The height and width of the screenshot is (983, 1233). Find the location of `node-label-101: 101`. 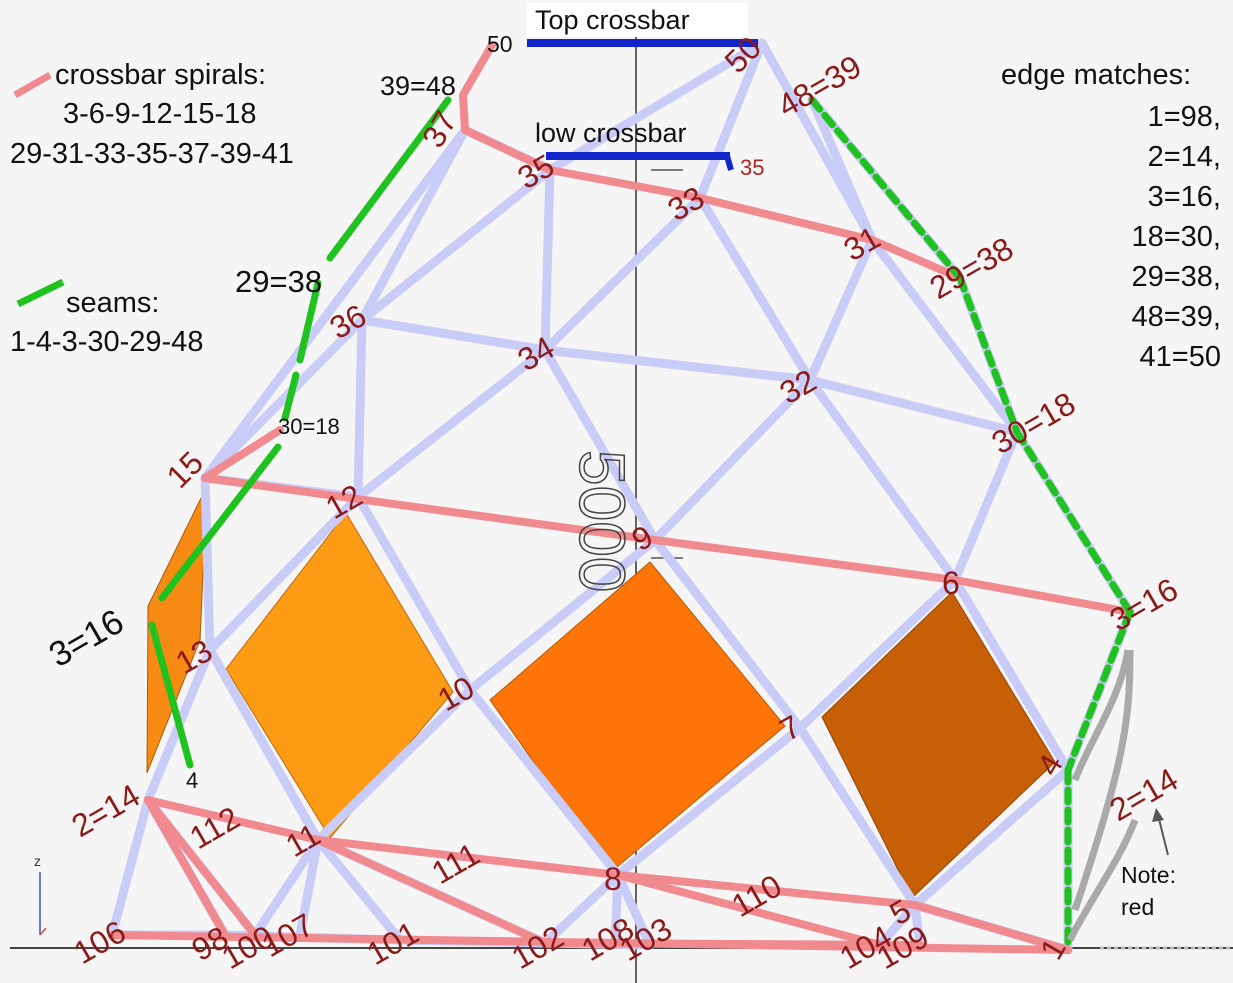

node-label-101: 101 is located at coordinates (393, 943).